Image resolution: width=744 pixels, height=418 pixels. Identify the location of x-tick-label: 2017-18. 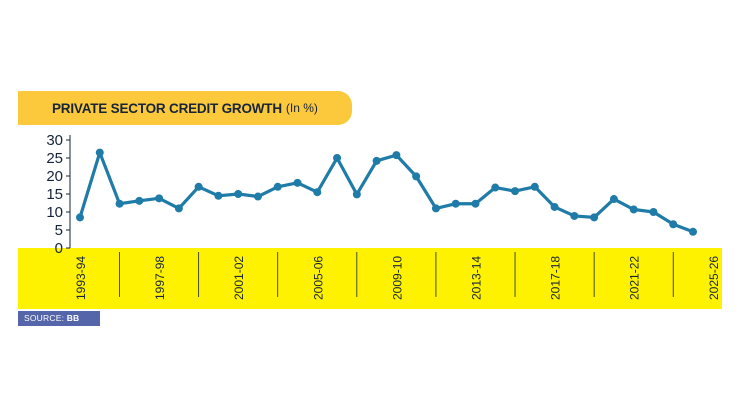
(556, 278).